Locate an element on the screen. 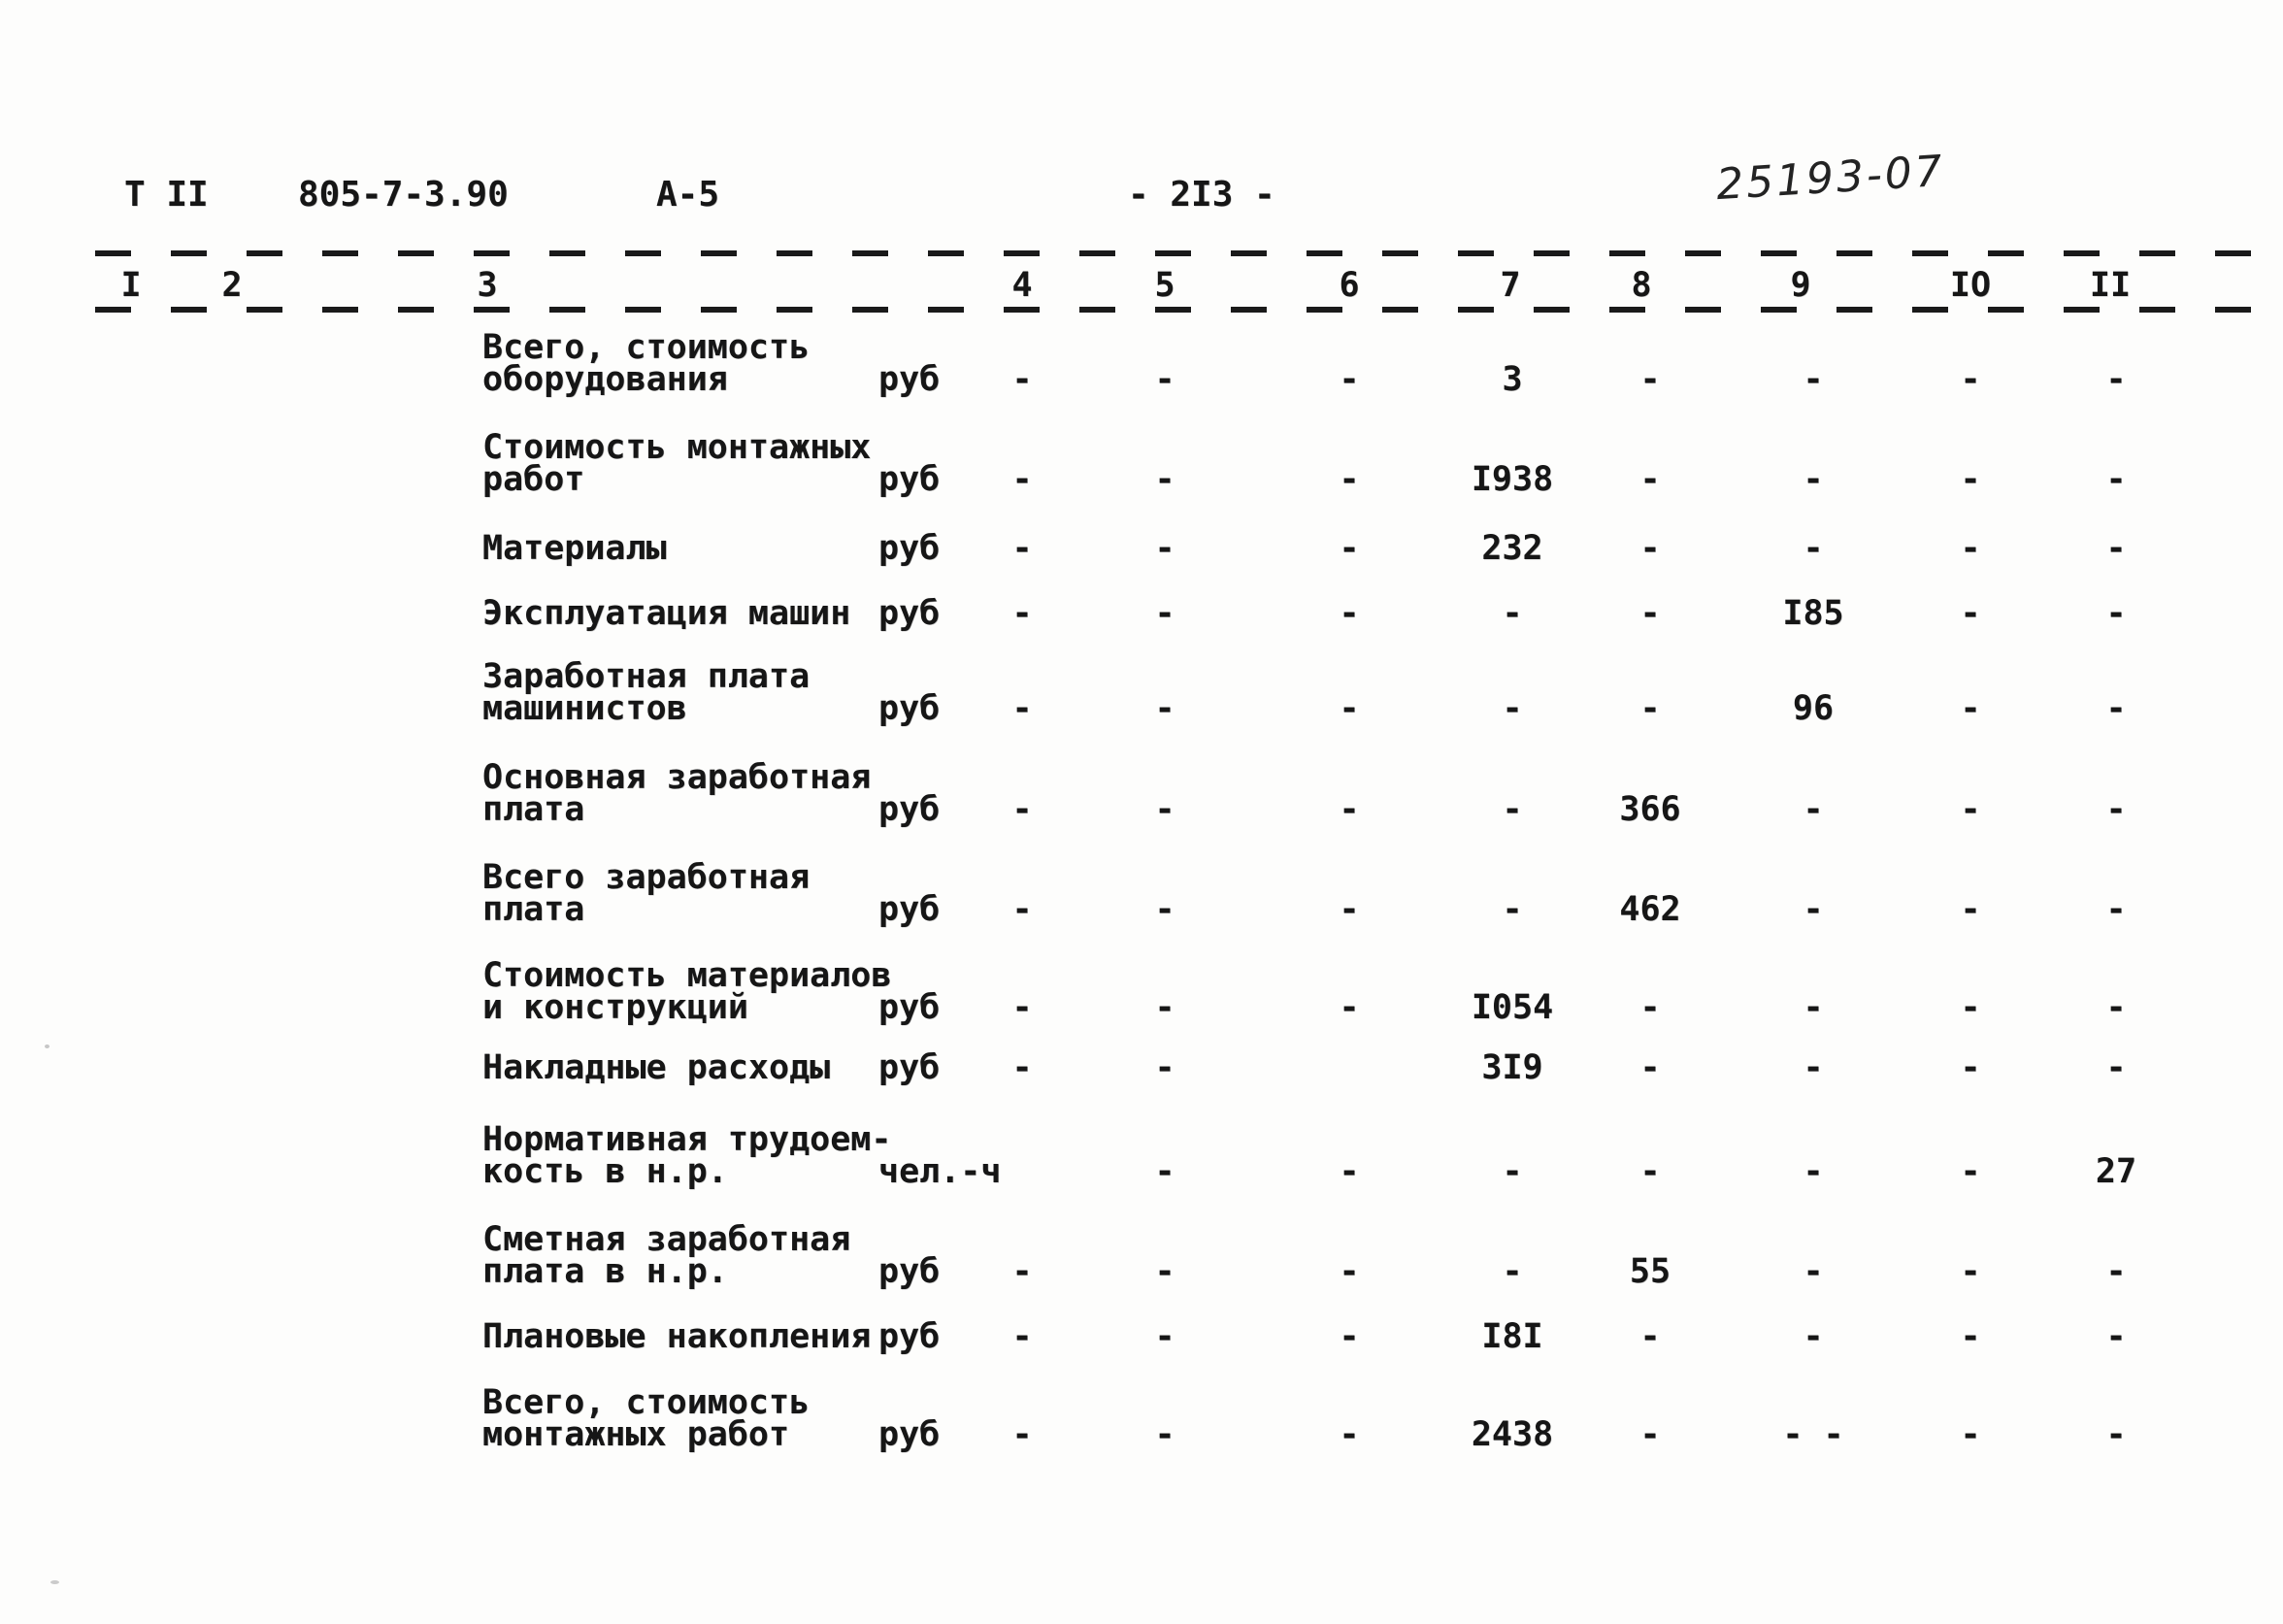 This screenshot has height=1624, width=2283. row-label-line1: Всего, стоимость is located at coordinates (646, 1402).